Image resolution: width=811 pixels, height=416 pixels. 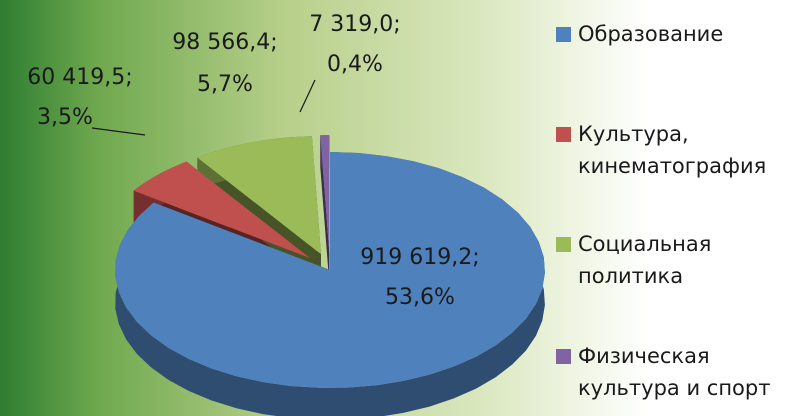 I want to click on slice-wall, so click(x=325, y=210).